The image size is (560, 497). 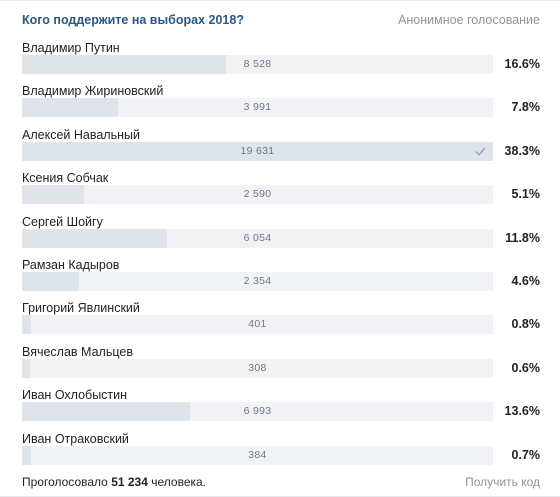 I want to click on option-label: Григорий Явлинский, so click(x=81, y=308).